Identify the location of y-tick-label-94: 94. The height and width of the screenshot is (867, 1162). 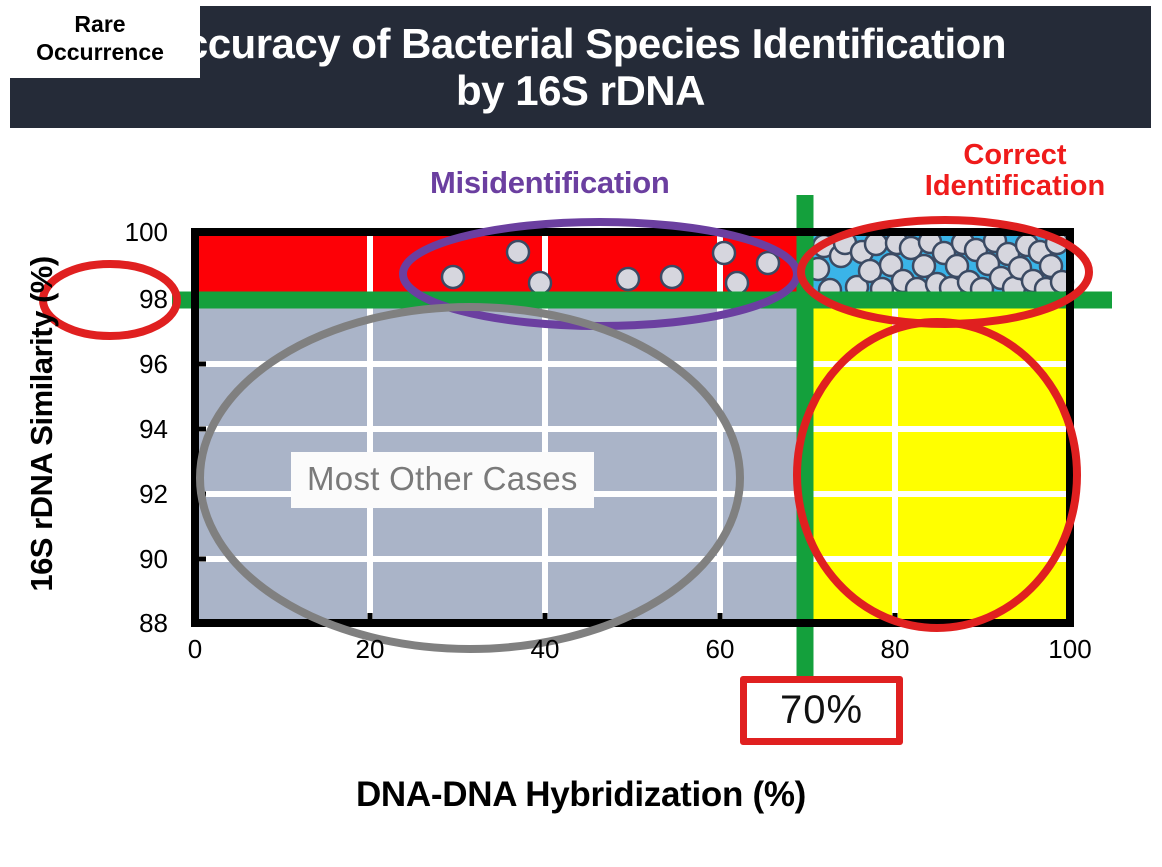
(153, 429).